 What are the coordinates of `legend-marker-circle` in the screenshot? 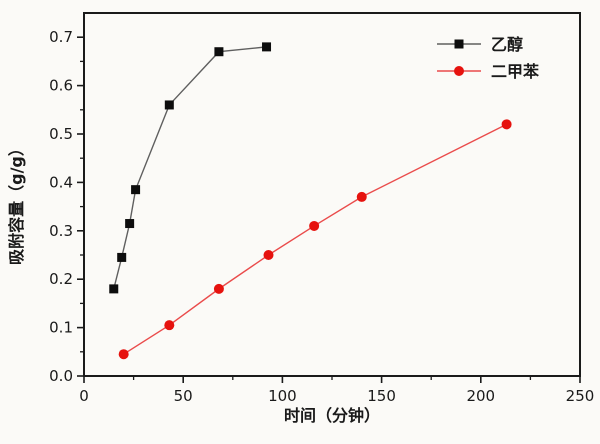 It's located at (459, 71).